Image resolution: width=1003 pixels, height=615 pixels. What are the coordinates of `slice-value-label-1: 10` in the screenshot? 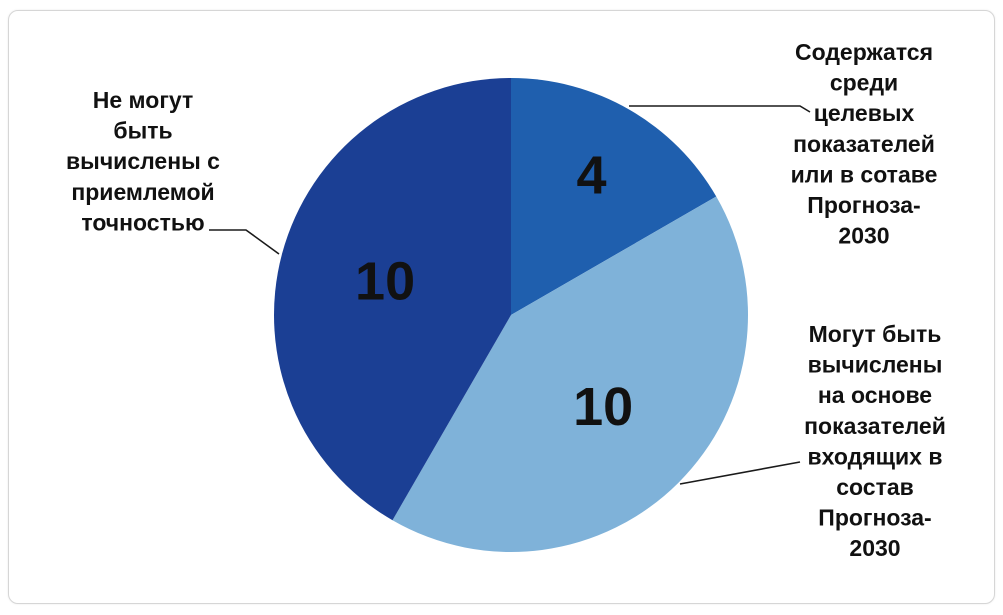 It's located at (603, 407).